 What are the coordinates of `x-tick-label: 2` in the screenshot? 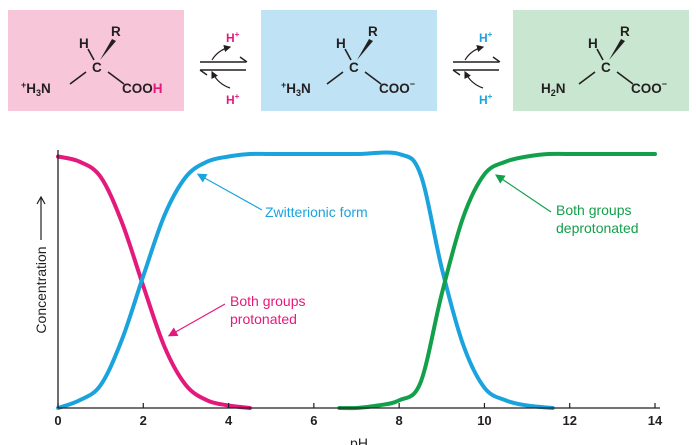 It's located at (143, 420).